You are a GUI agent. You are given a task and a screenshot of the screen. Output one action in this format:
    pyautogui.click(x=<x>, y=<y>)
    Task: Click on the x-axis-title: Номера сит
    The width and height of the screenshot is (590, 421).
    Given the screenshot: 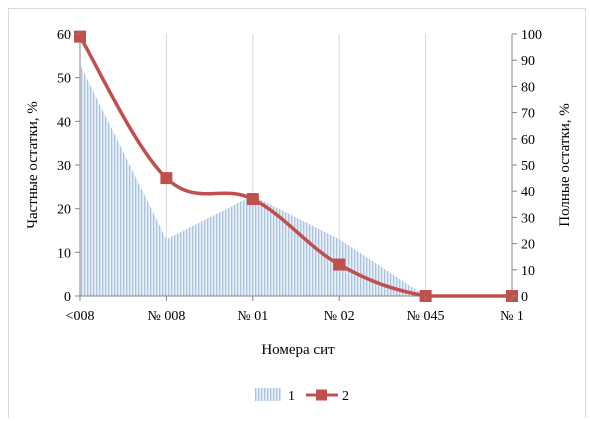 What is the action you would take?
    pyautogui.click(x=298, y=350)
    